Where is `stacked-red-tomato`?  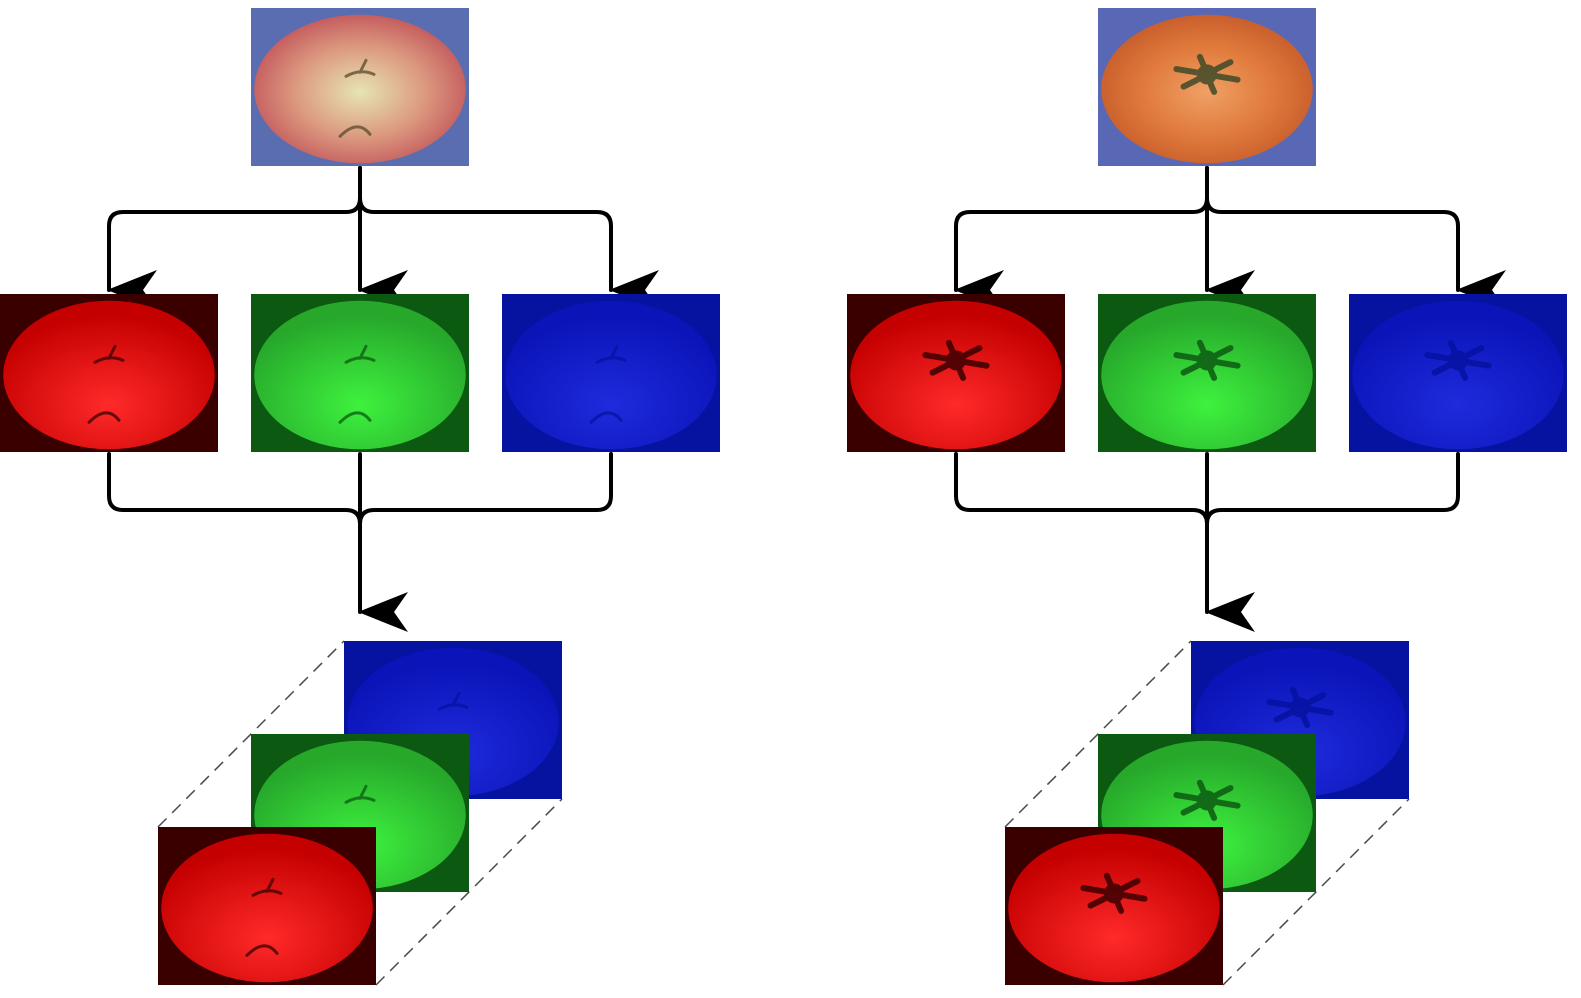
stacked-red-tomato is located at coordinates (1114, 906).